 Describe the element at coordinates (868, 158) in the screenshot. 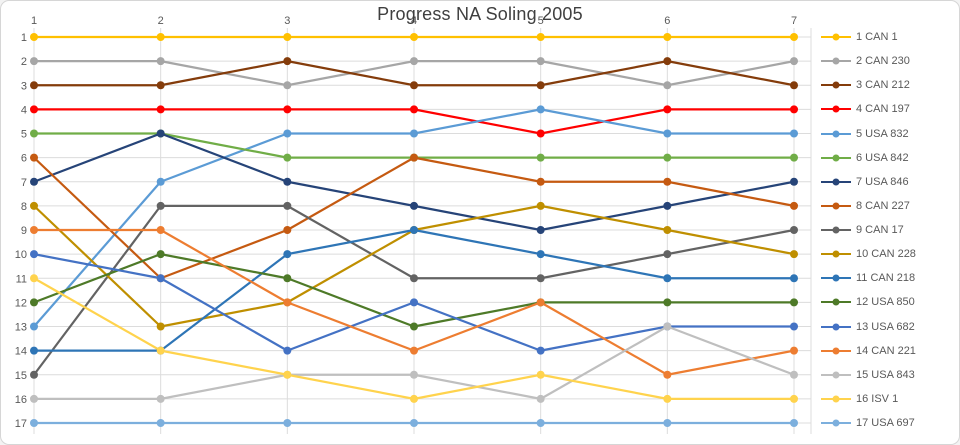

I see `legend-item-6: 6 USA 842` at that location.